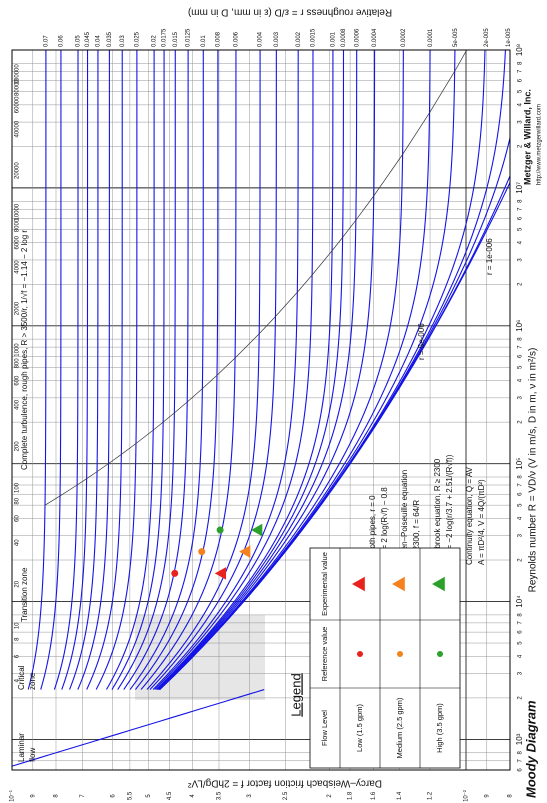 The image size is (547, 803). Describe the element at coordinates (21, 677) in the screenshot. I see `annotation: Critical` at that location.